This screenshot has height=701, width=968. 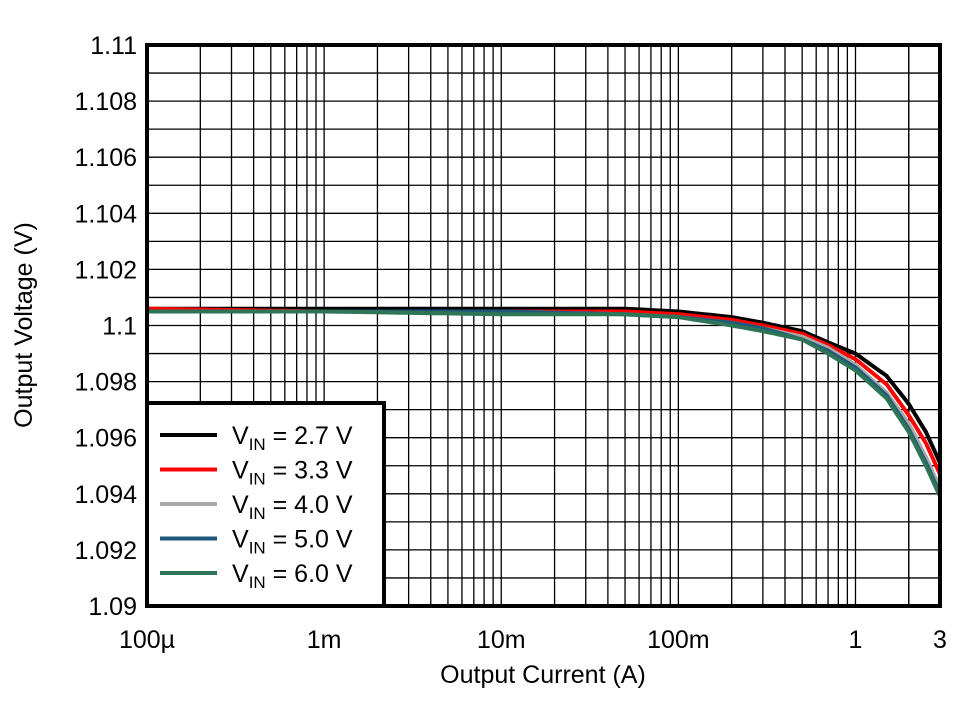 I want to click on legend-label: VIN = 3.3 V, so click(x=292, y=473).